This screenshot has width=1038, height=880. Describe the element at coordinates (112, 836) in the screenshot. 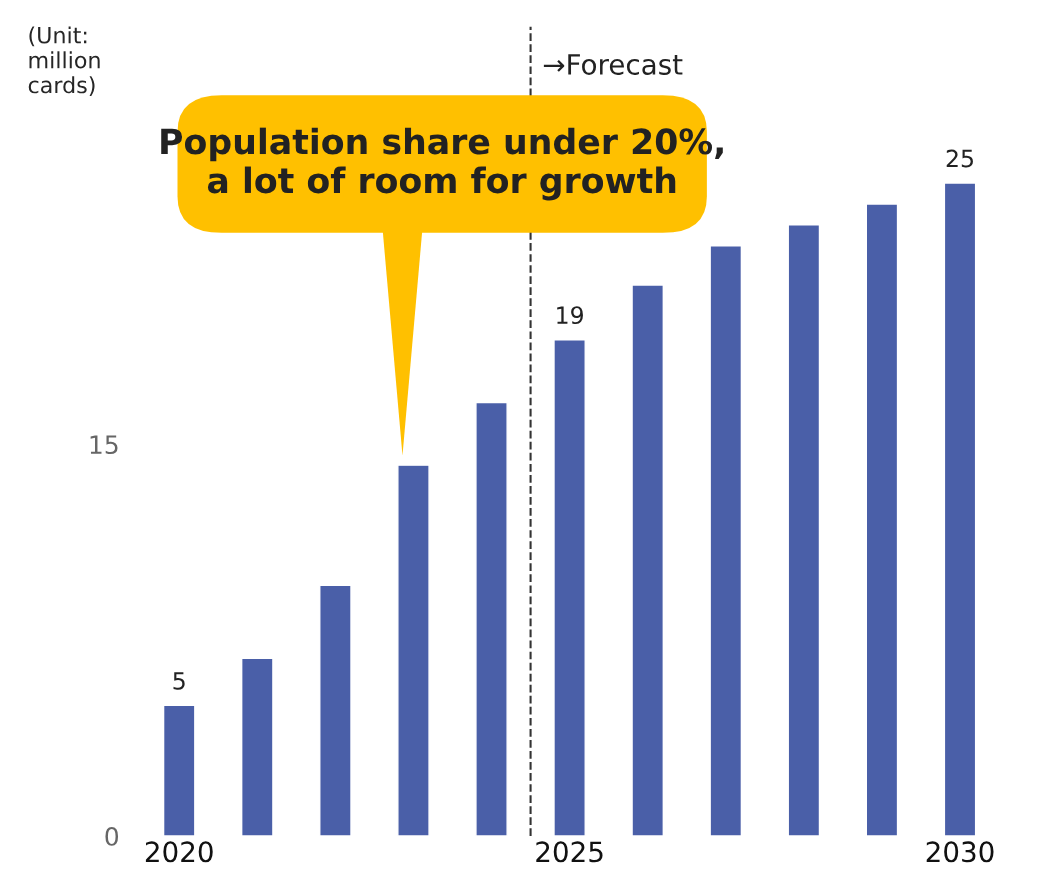

I see `y-tick-label: 0` at that location.